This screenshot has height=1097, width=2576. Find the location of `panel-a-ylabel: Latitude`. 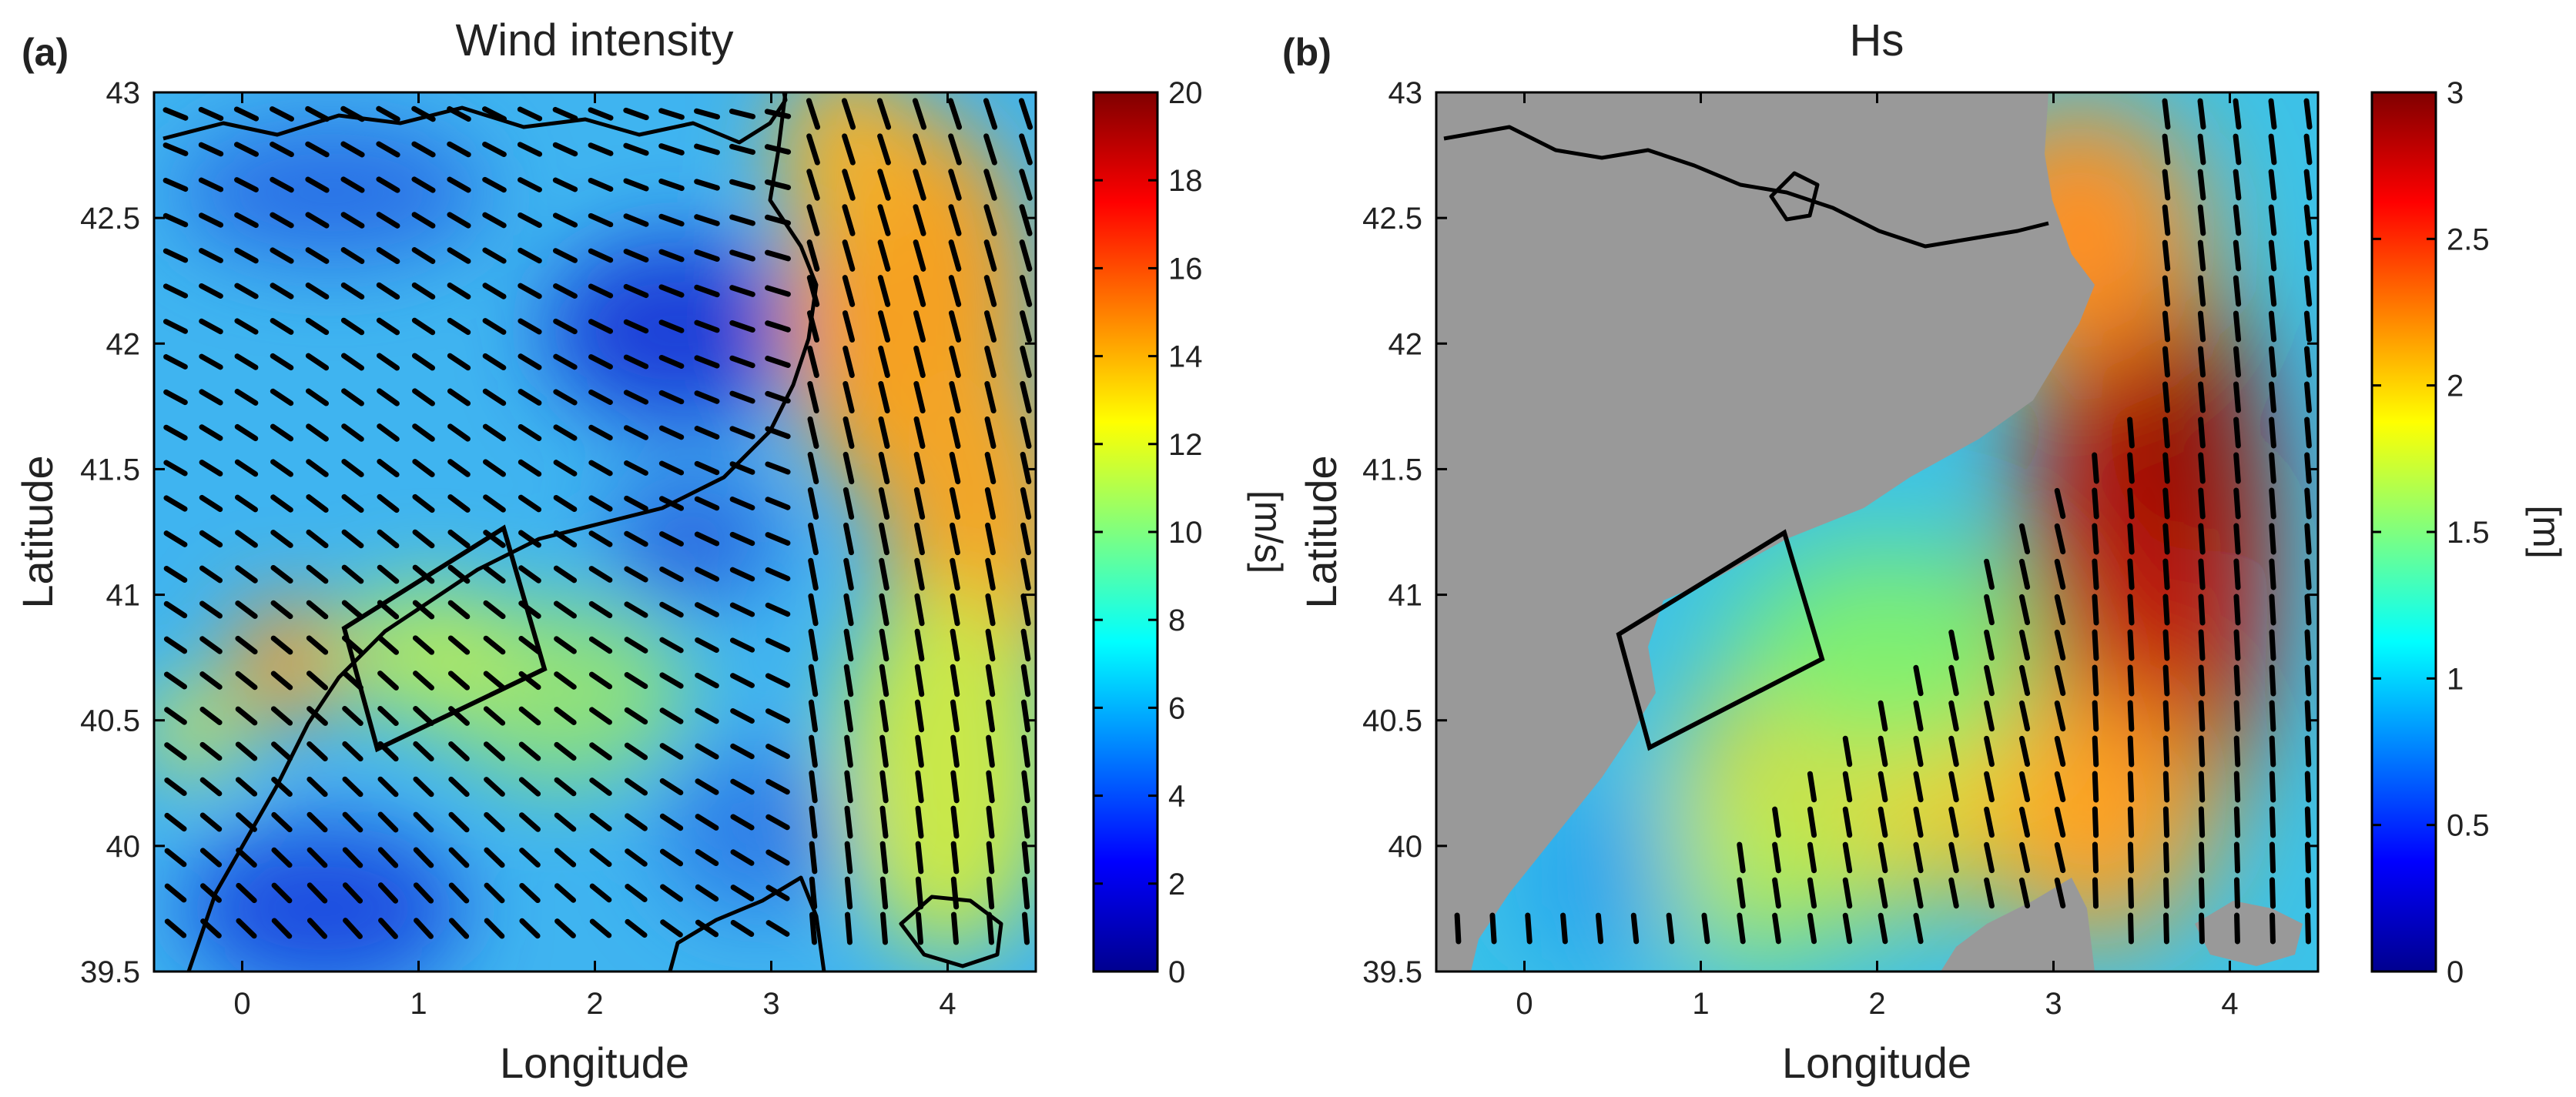

panel-a-ylabel: Latitude is located at coordinates (37, 531).